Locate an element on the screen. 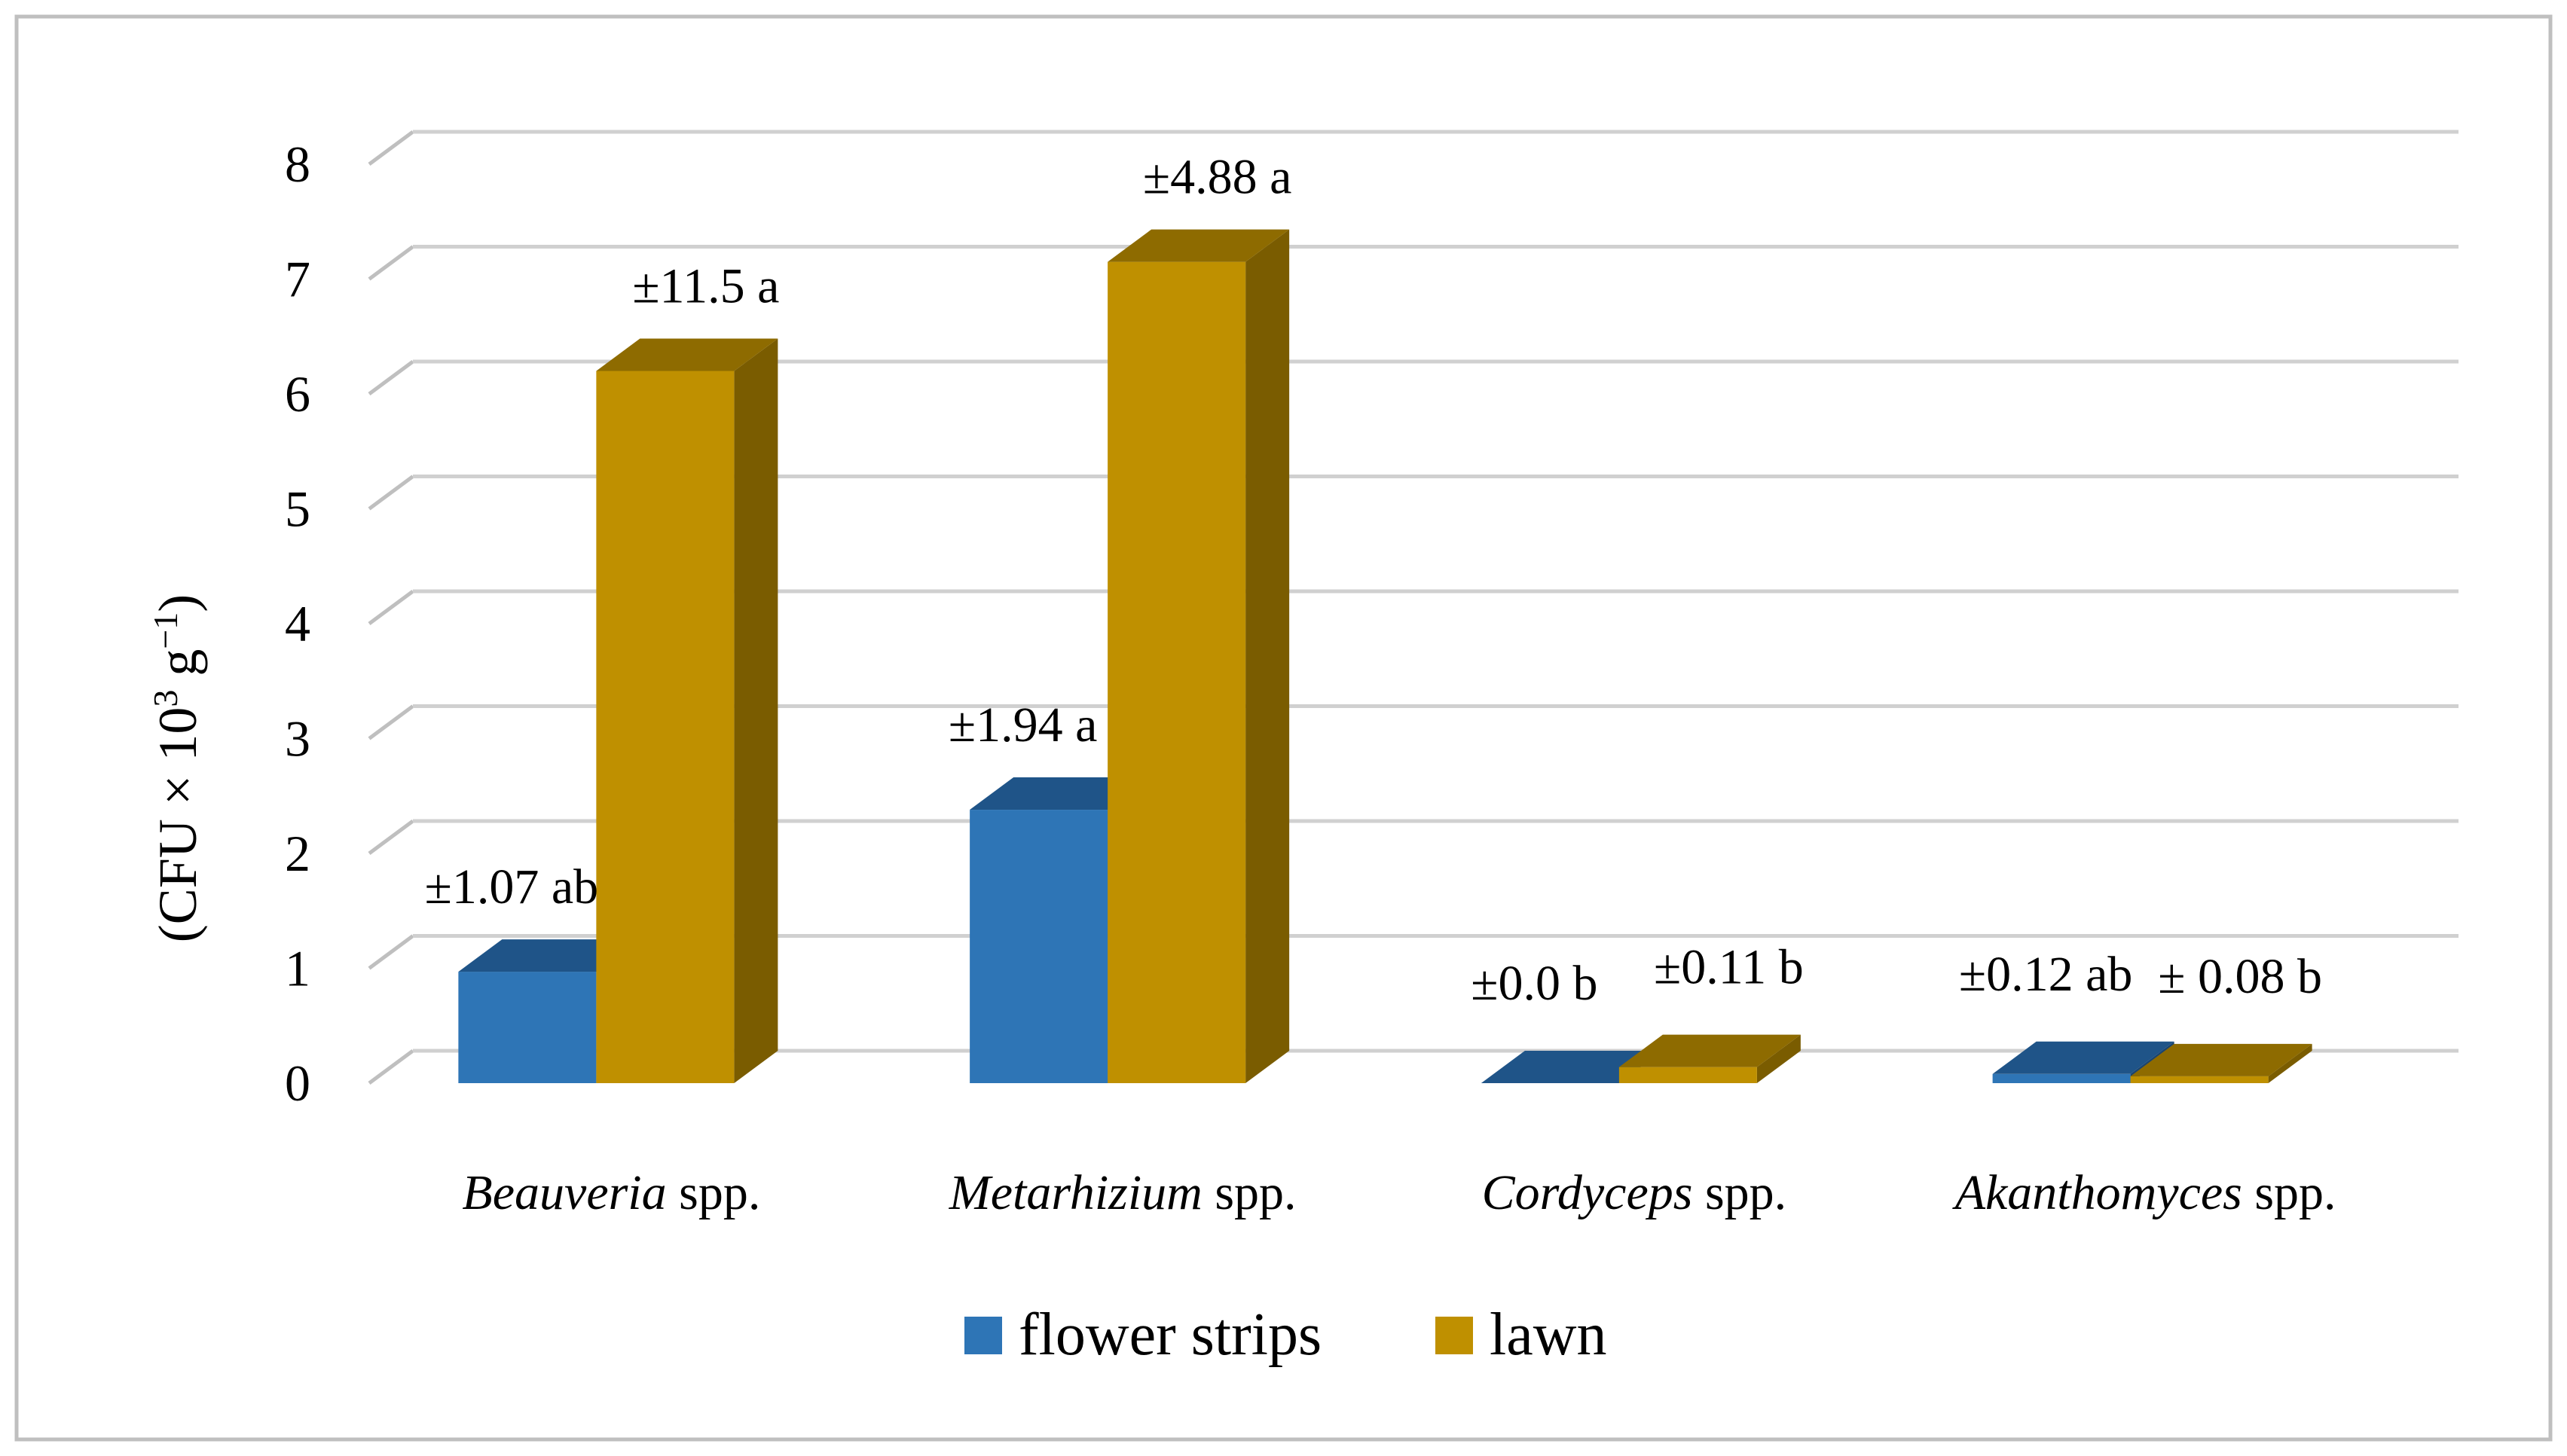  category-label: Beauveria spp. is located at coordinates (611, 1192).